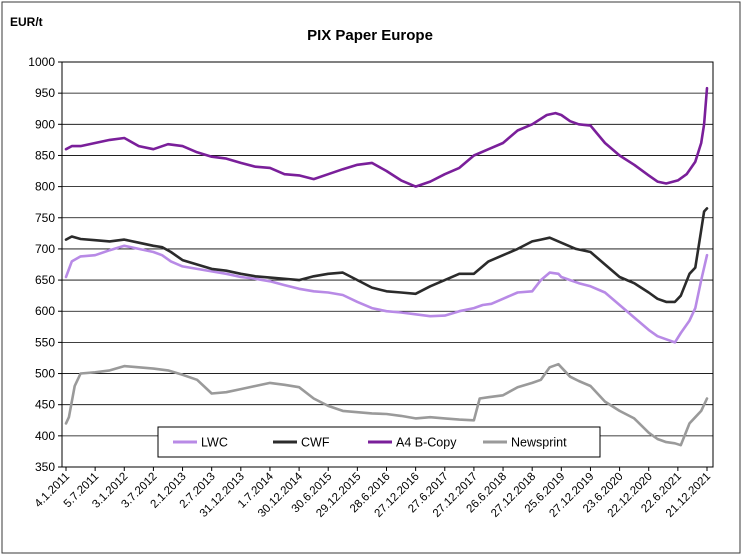 The height and width of the screenshot is (556, 743). Describe the element at coordinates (45, 280) in the screenshot. I see `y-tick-label: 650` at that location.